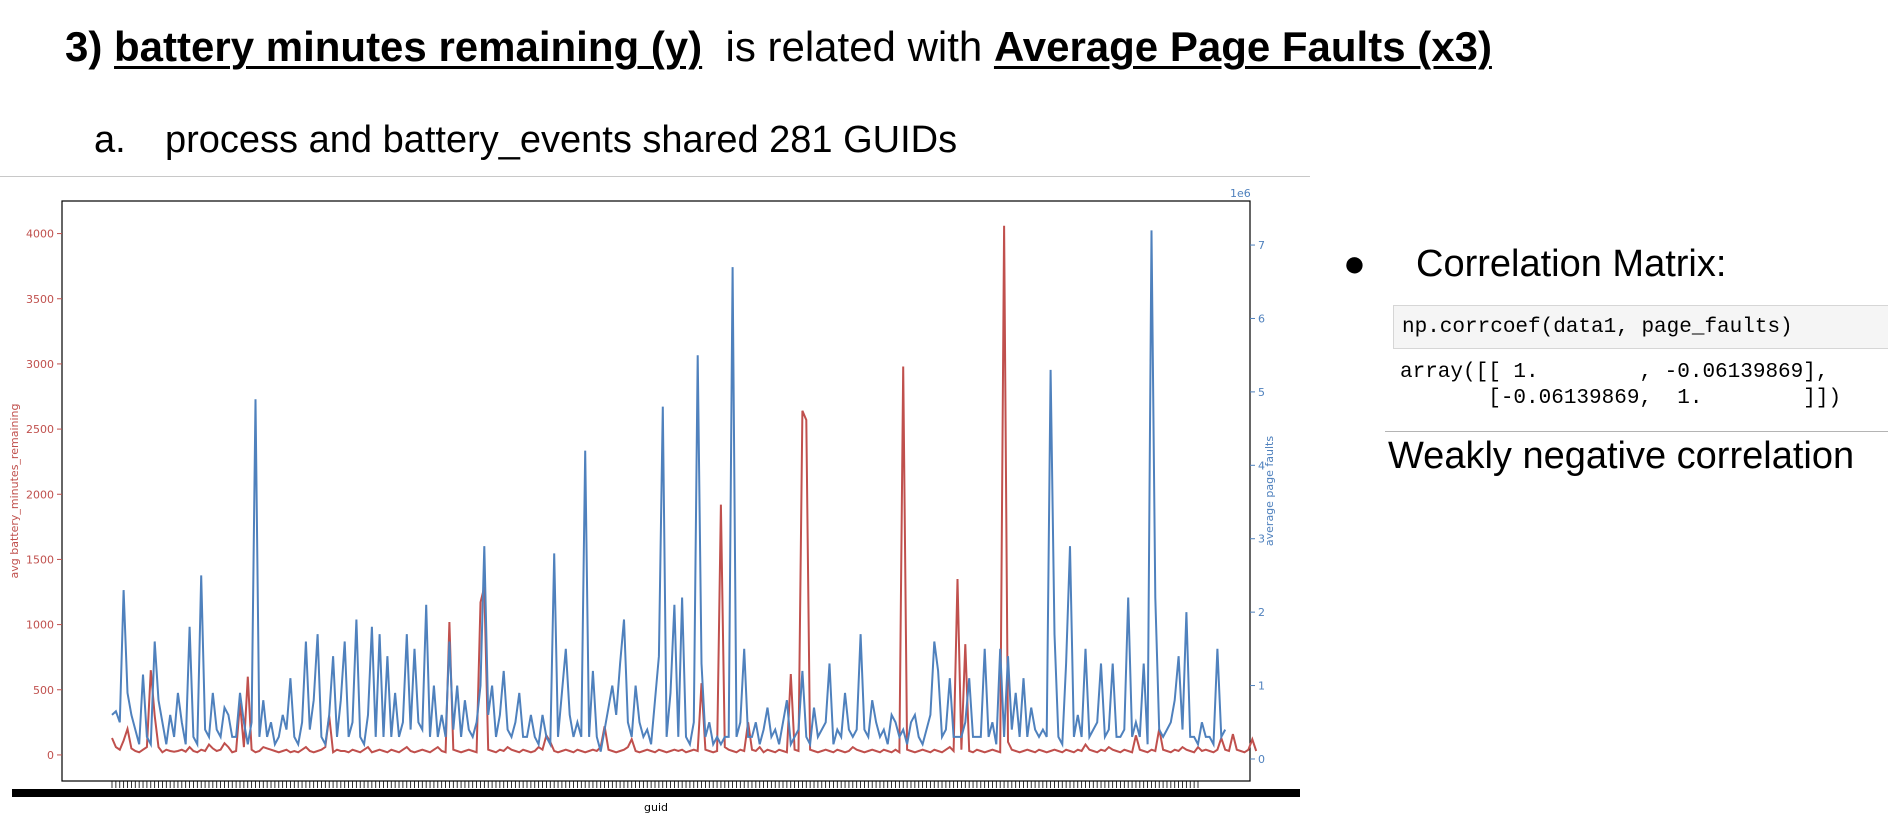  Describe the element at coordinates (1261, 392) in the screenshot. I see `right-tick-label: 5` at that location.